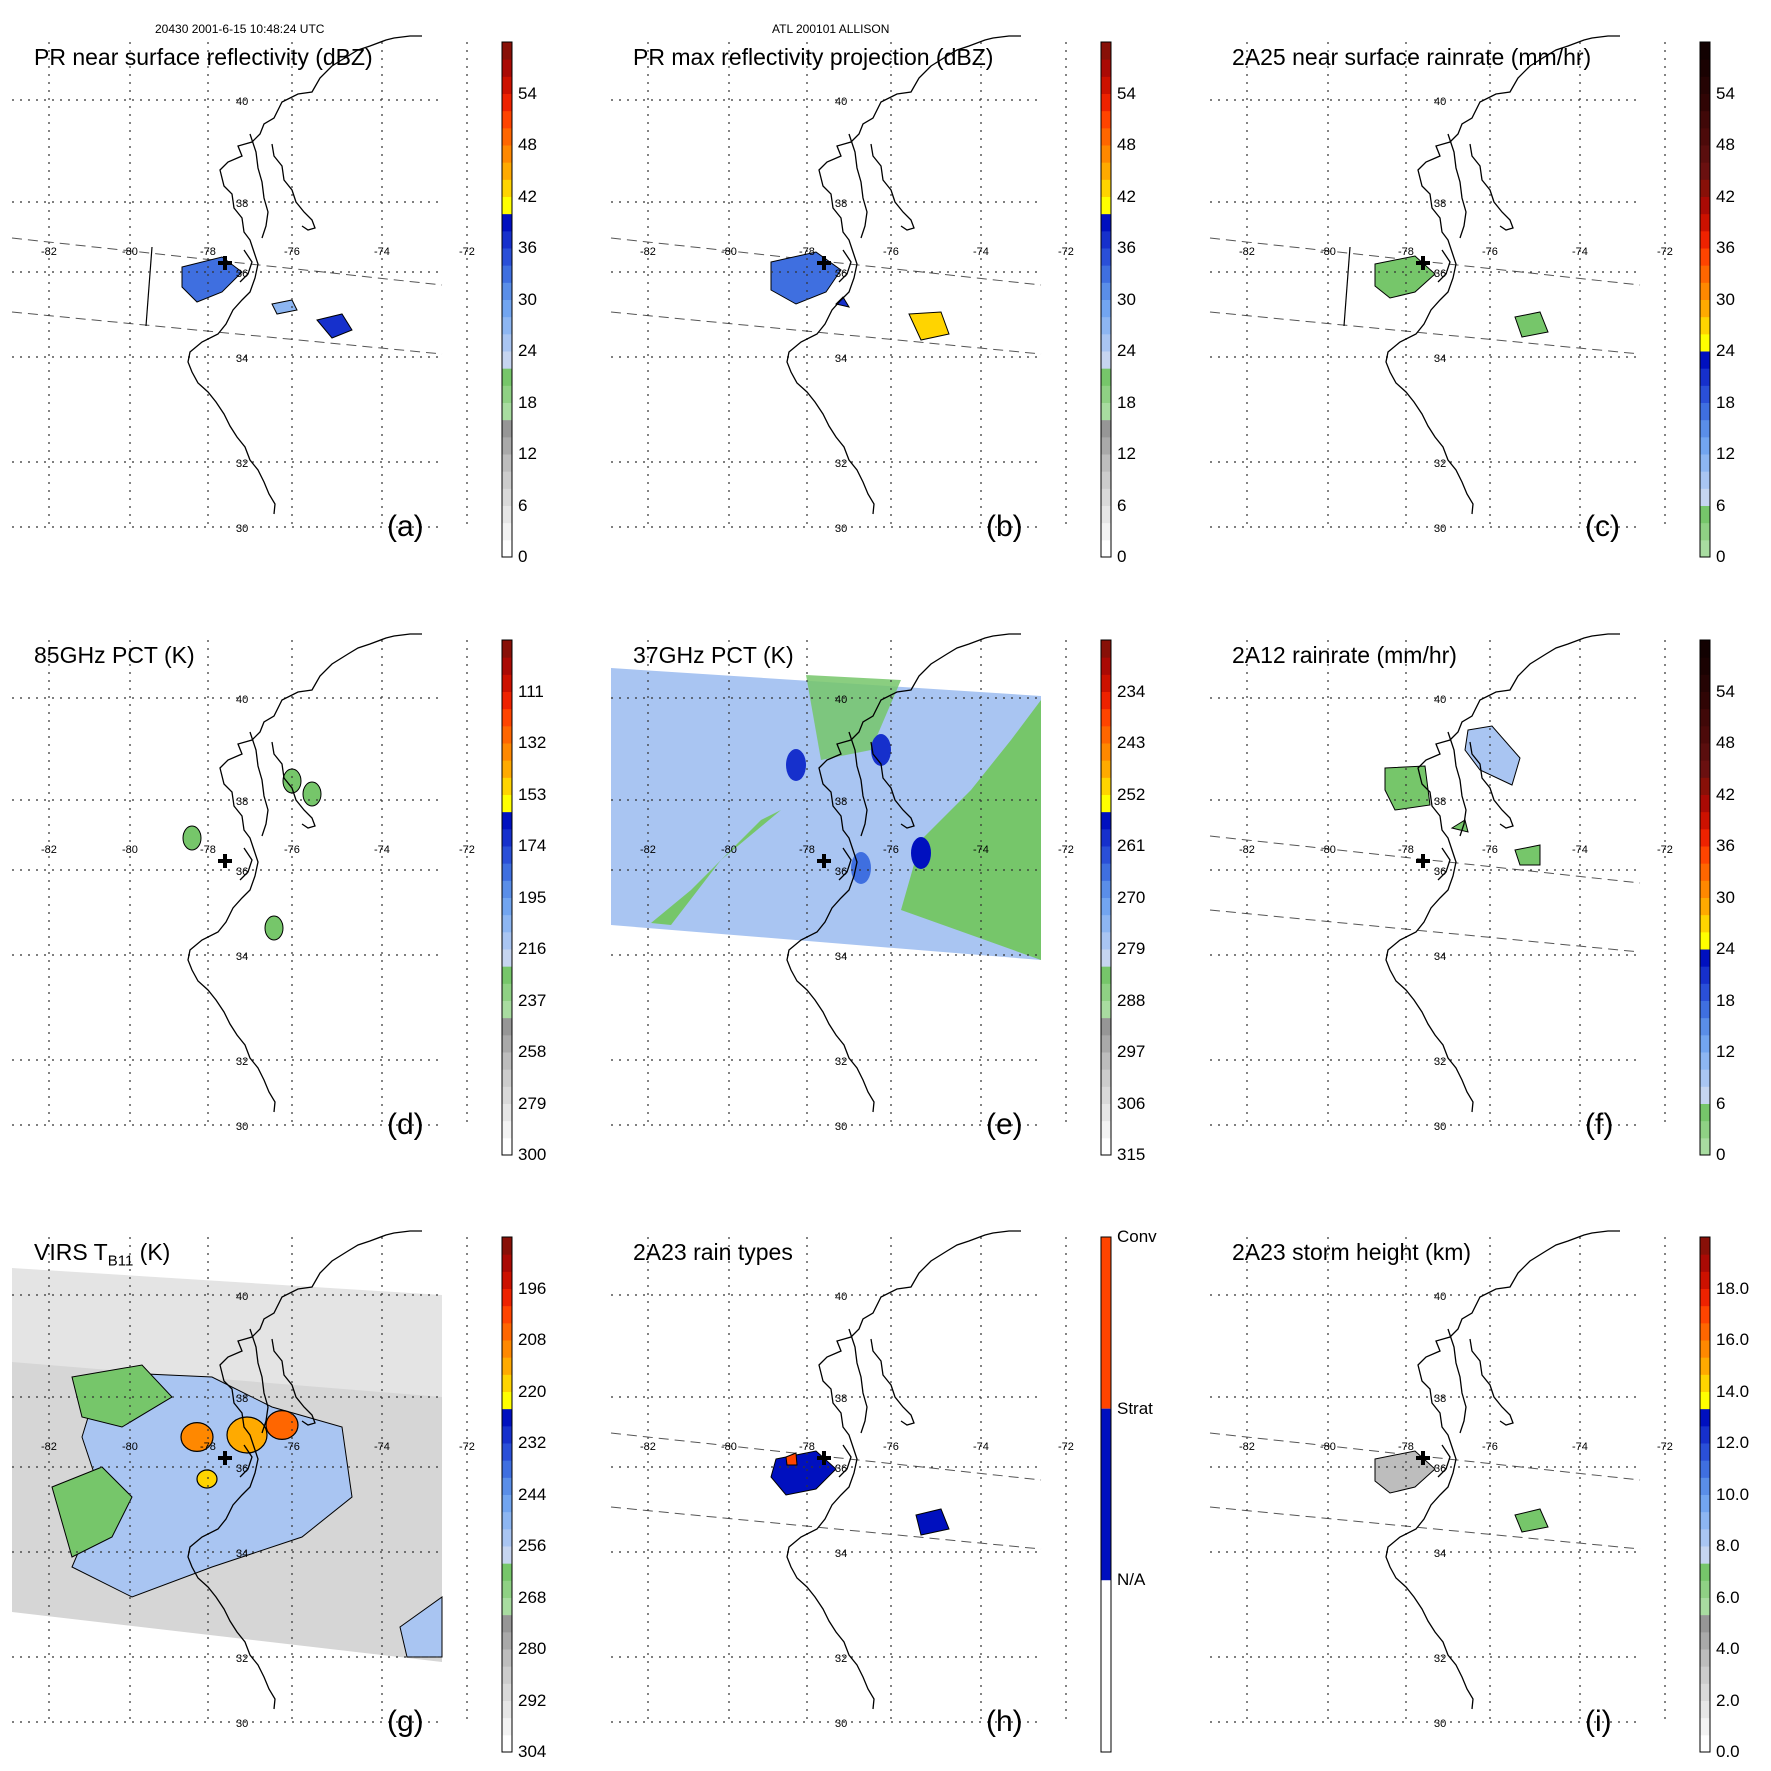 The width and height of the screenshot is (1771, 1771). I want to click on colorbar-tick-label: 300, so click(532, 1154).